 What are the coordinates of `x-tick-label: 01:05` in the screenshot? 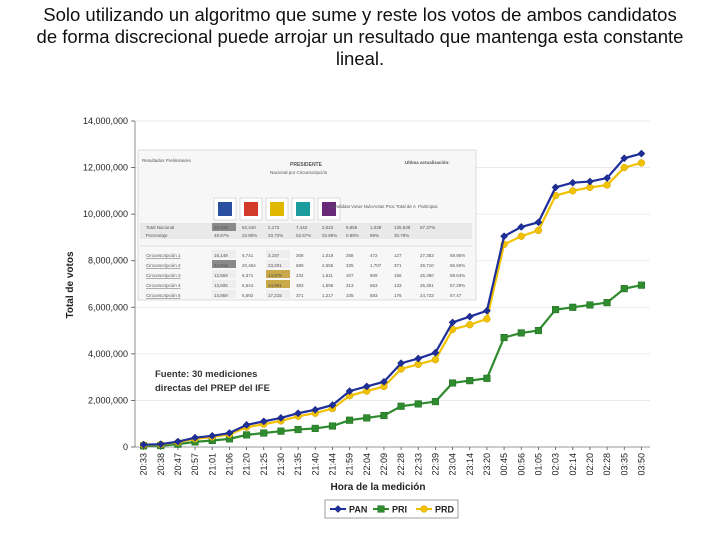 It's located at (538, 464).